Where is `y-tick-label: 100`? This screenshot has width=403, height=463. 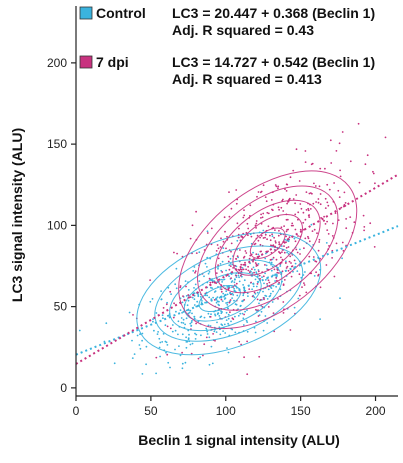 y-tick-label: 100 is located at coordinates (57, 225).